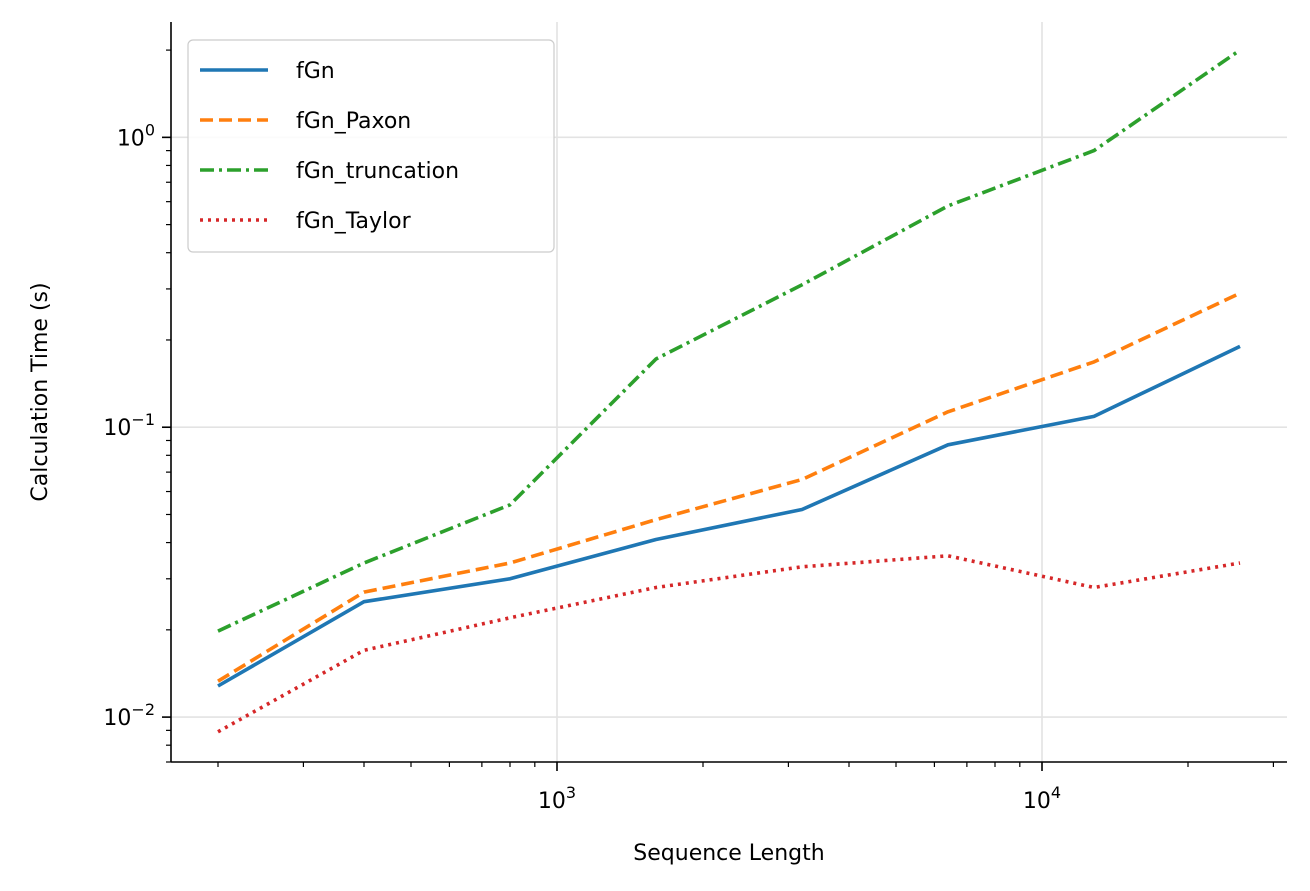 The image size is (1310, 891). Describe the element at coordinates (728, 853) in the screenshot. I see `x-axis-label: Sequence Length` at that location.